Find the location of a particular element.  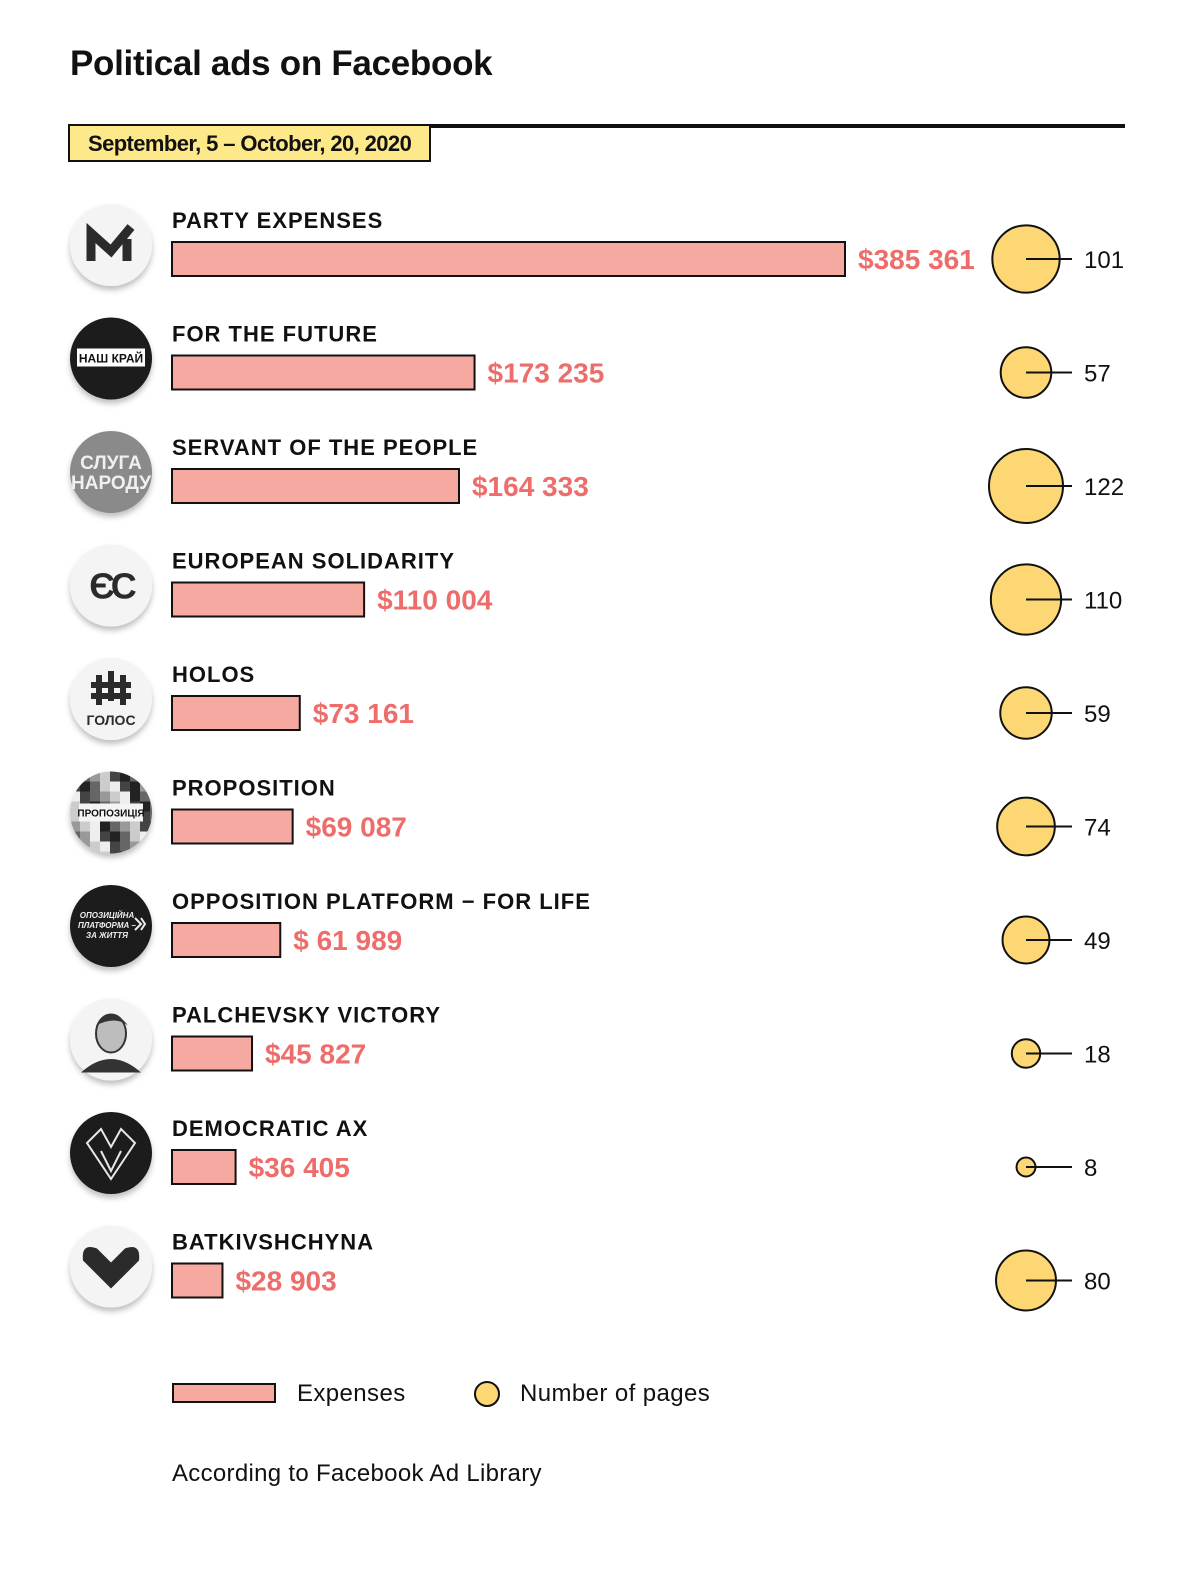

category-label: FOR THE FUTURE is located at coordinates (275, 334).